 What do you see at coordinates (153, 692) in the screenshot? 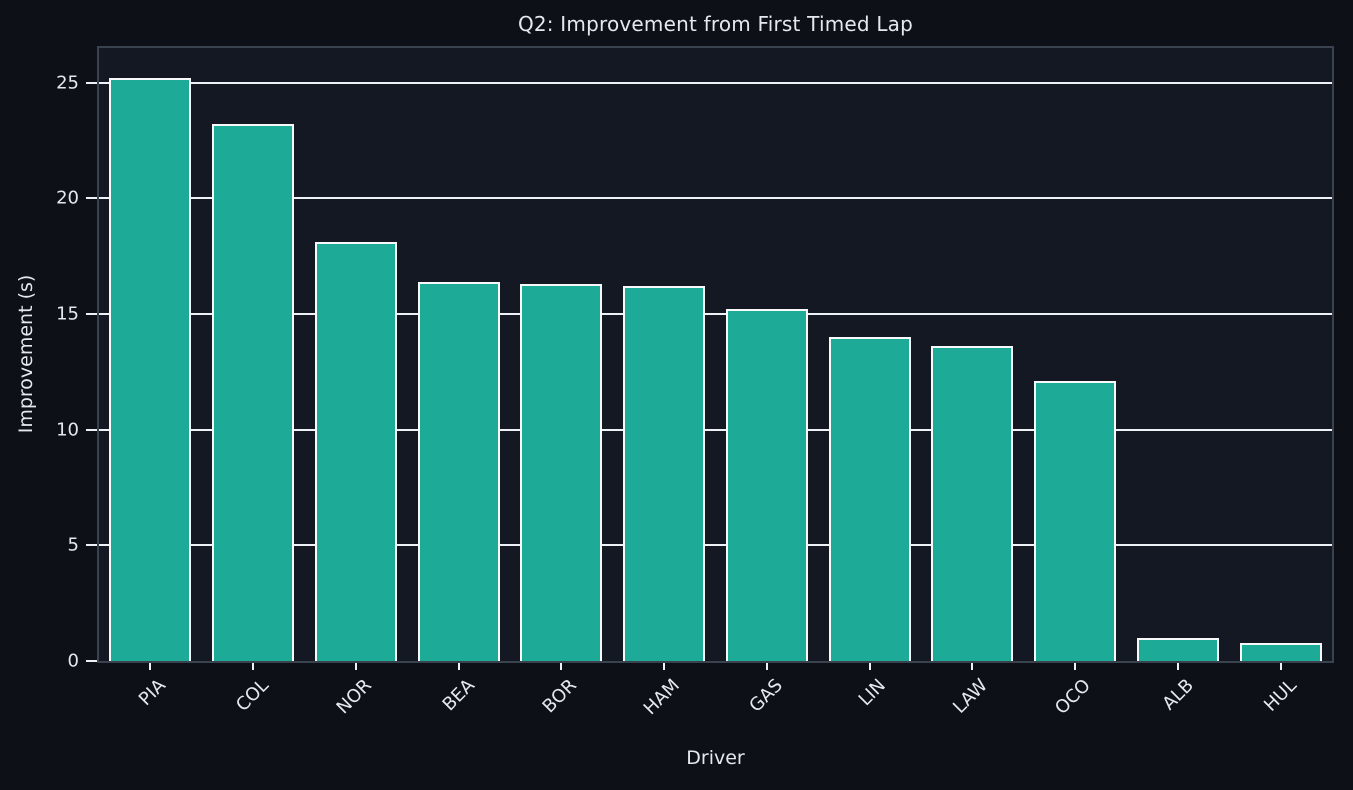
I see `x-tick-label: PIA` at bounding box center [153, 692].